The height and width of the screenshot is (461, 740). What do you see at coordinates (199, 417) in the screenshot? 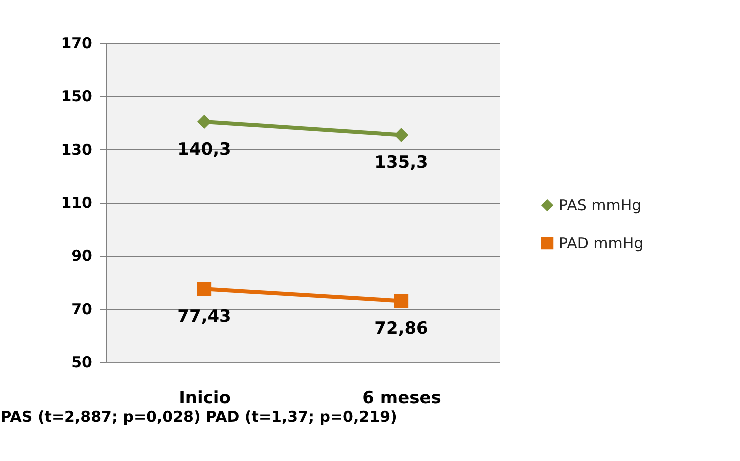
I see `text: PAS (t=2,887; p=0,028) PAD (t=1,37; p=0,219)` at bounding box center [199, 417].